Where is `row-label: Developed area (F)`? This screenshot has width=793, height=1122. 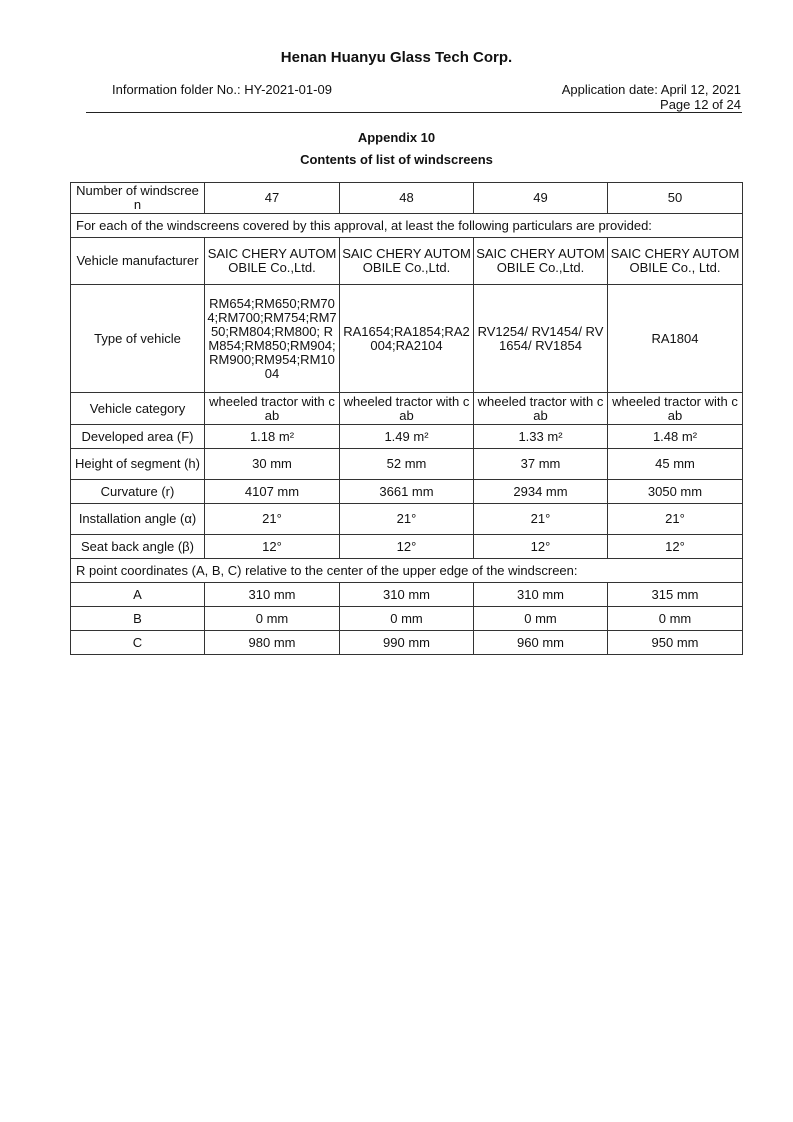 row-label: Developed area (F) is located at coordinates (137, 436).